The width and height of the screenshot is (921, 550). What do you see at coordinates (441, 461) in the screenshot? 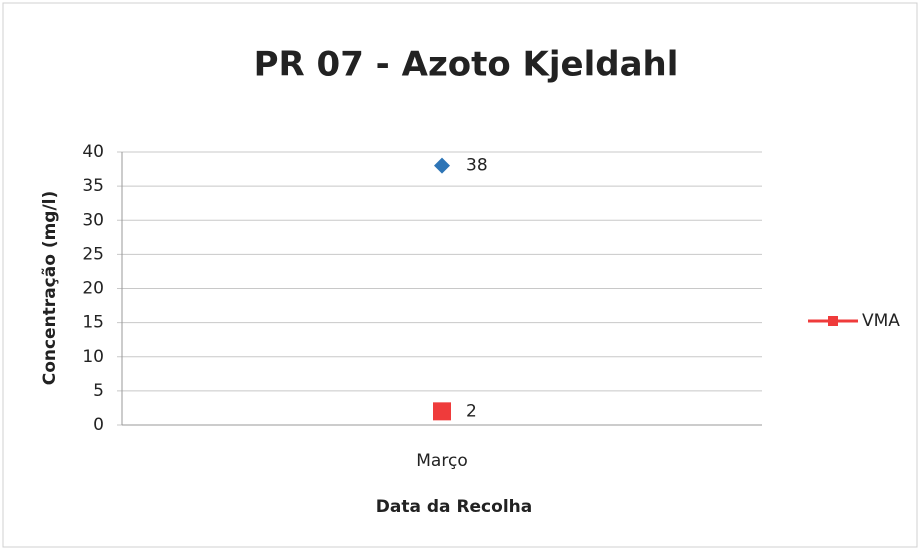
I see `x-tick-label: Março` at bounding box center [441, 461].